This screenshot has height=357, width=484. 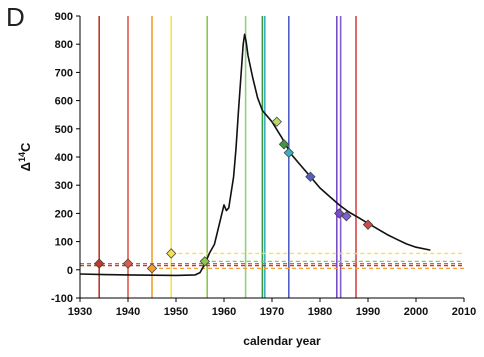 I want to click on x-tick-label: 1990, so click(x=368, y=312).